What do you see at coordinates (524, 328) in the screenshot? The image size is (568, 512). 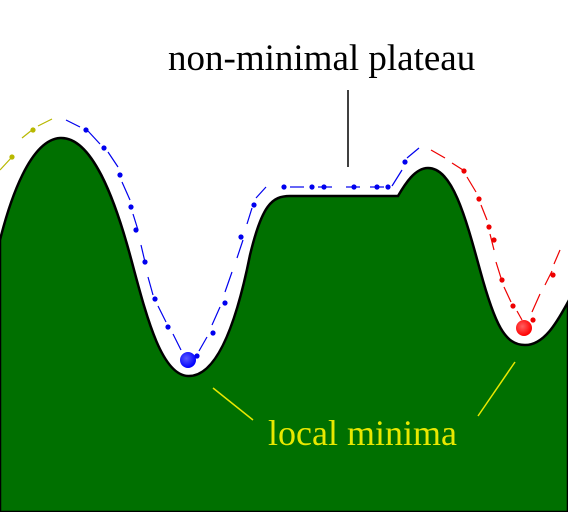 I see `ball-red` at bounding box center [524, 328].